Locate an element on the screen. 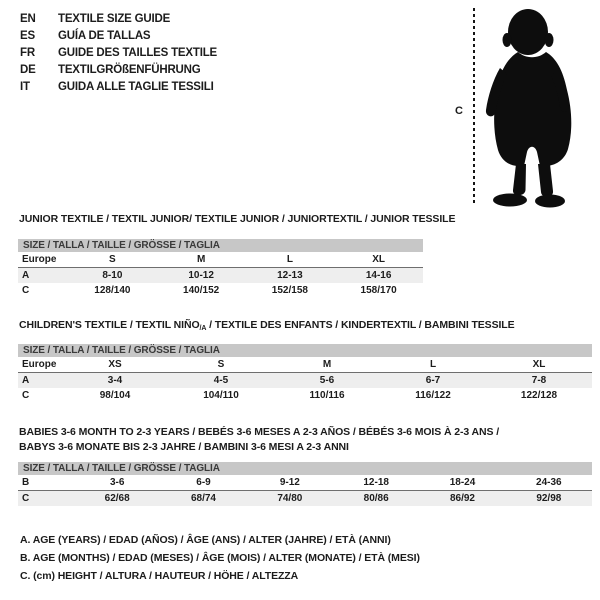 Image resolution: width=600 pixels, height=600 pixels. table-cell: 3-4 is located at coordinates (115, 380).